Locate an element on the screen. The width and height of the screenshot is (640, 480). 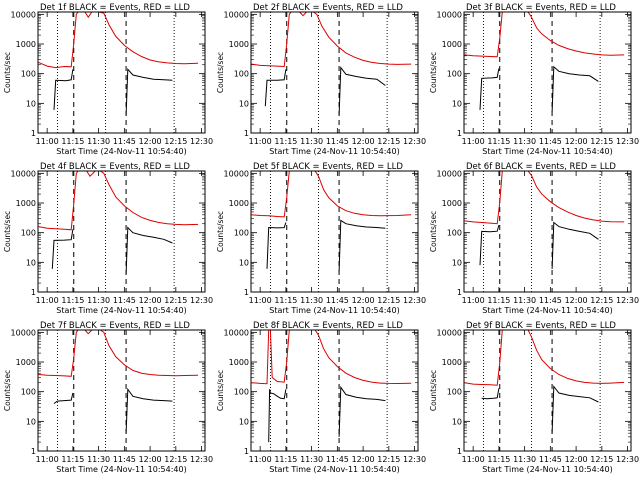
subplot-title: Det 9f BLACK = Events, RED = LLD is located at coordinates (541, 326).